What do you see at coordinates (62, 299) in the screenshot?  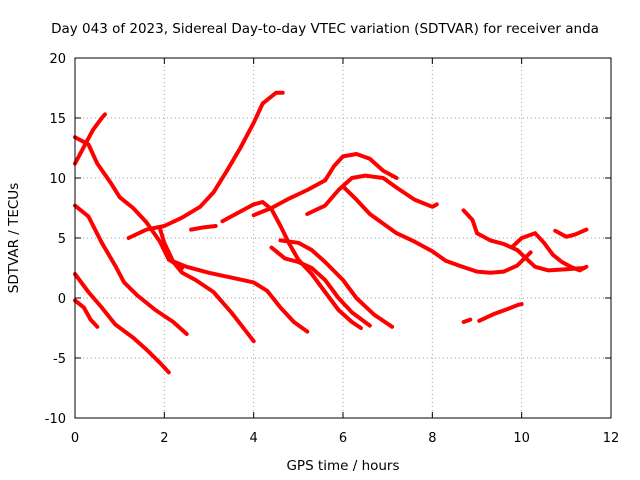 I see `y-tick-label: 0` at bounding box center [62, 299].